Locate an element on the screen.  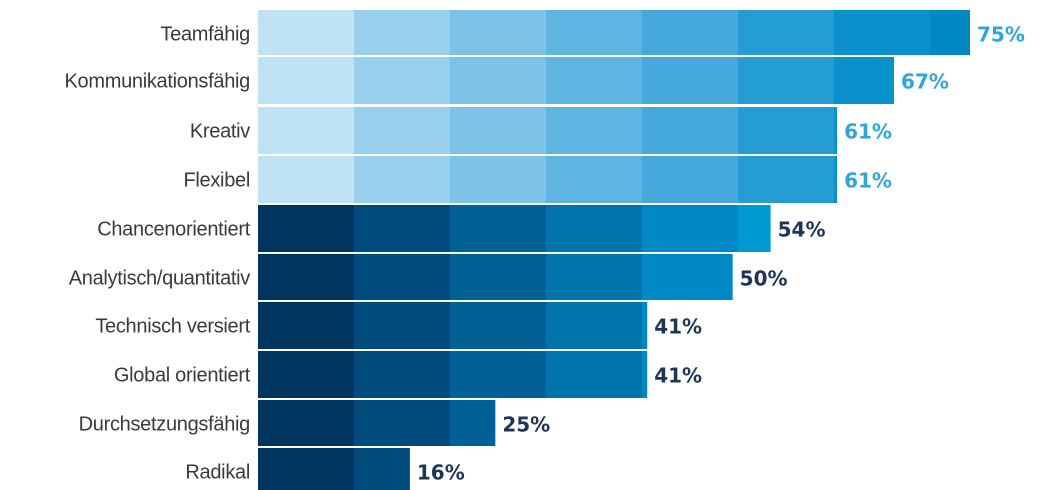
category-label: Flexibel is located at coordinates (216, 181).